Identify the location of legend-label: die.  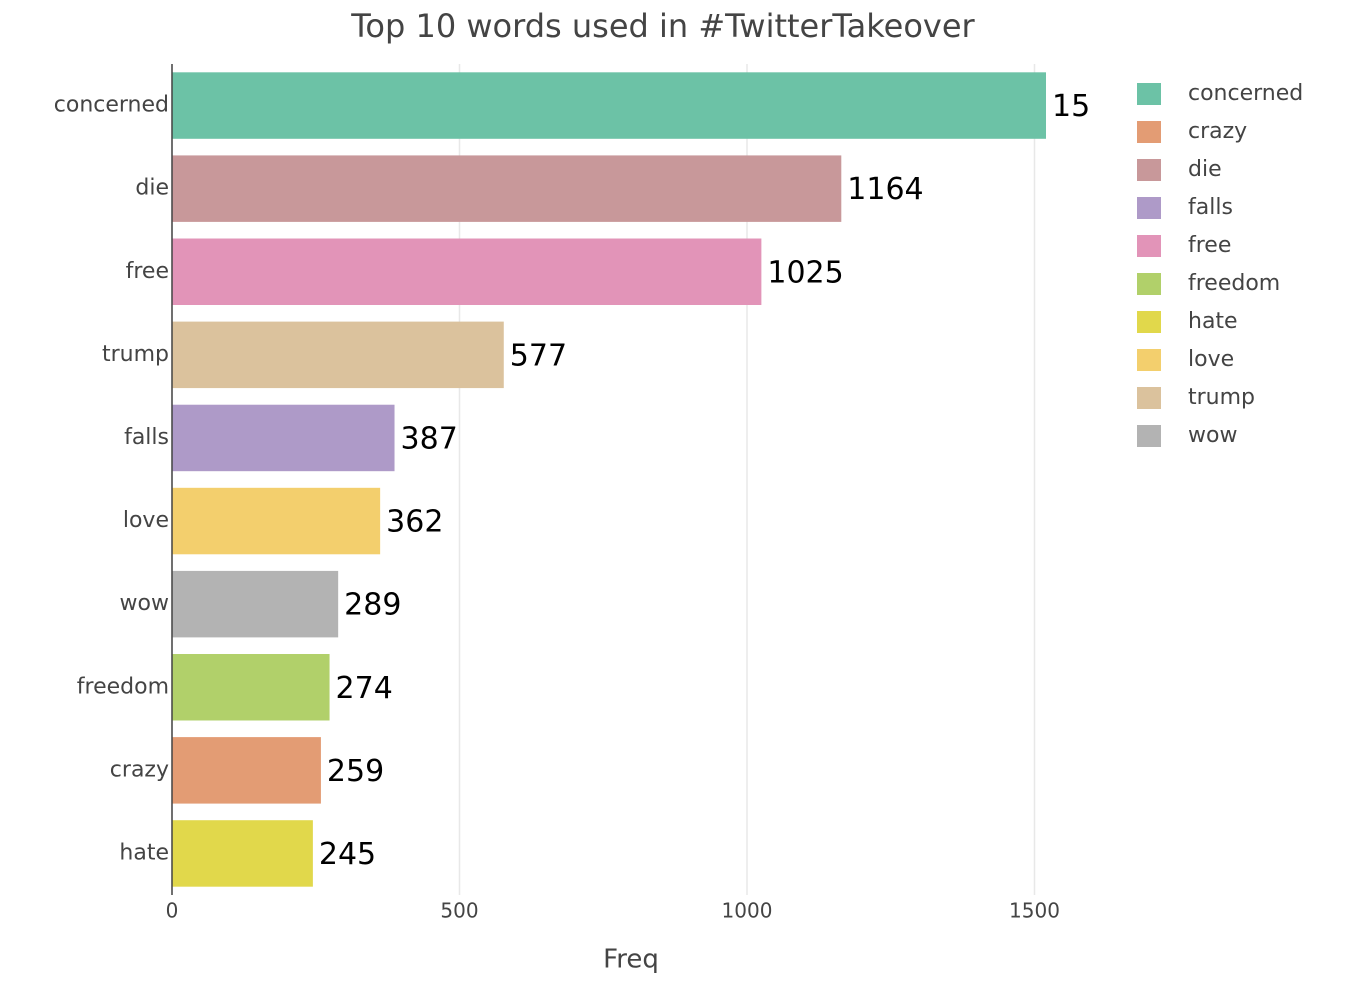
(1205, 169).